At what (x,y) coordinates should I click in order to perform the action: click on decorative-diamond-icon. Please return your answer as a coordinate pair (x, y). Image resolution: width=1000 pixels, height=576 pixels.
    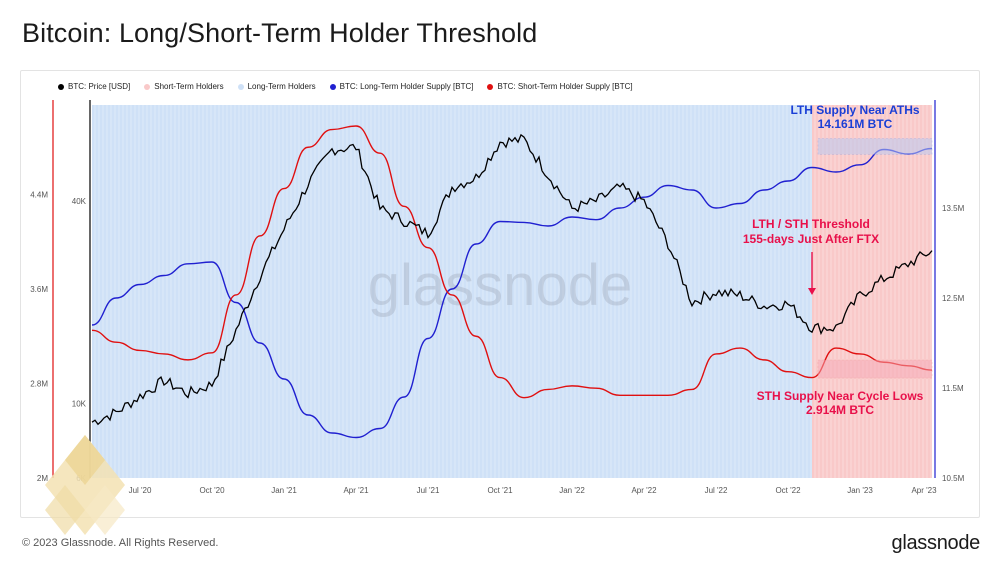
    Looking at the image, I should click on (85, 485).